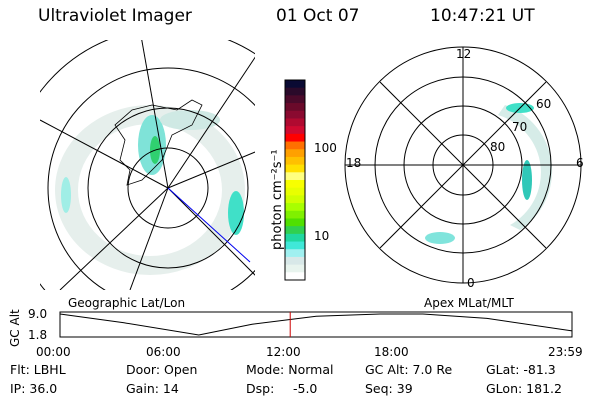 Image resolution: width=600 pixels, height=400 pixels. What do you see at coordinates (482, 16) in the screenshot?
I see `time-label: 10:47:21 UT` at bounding box center [482, 16].